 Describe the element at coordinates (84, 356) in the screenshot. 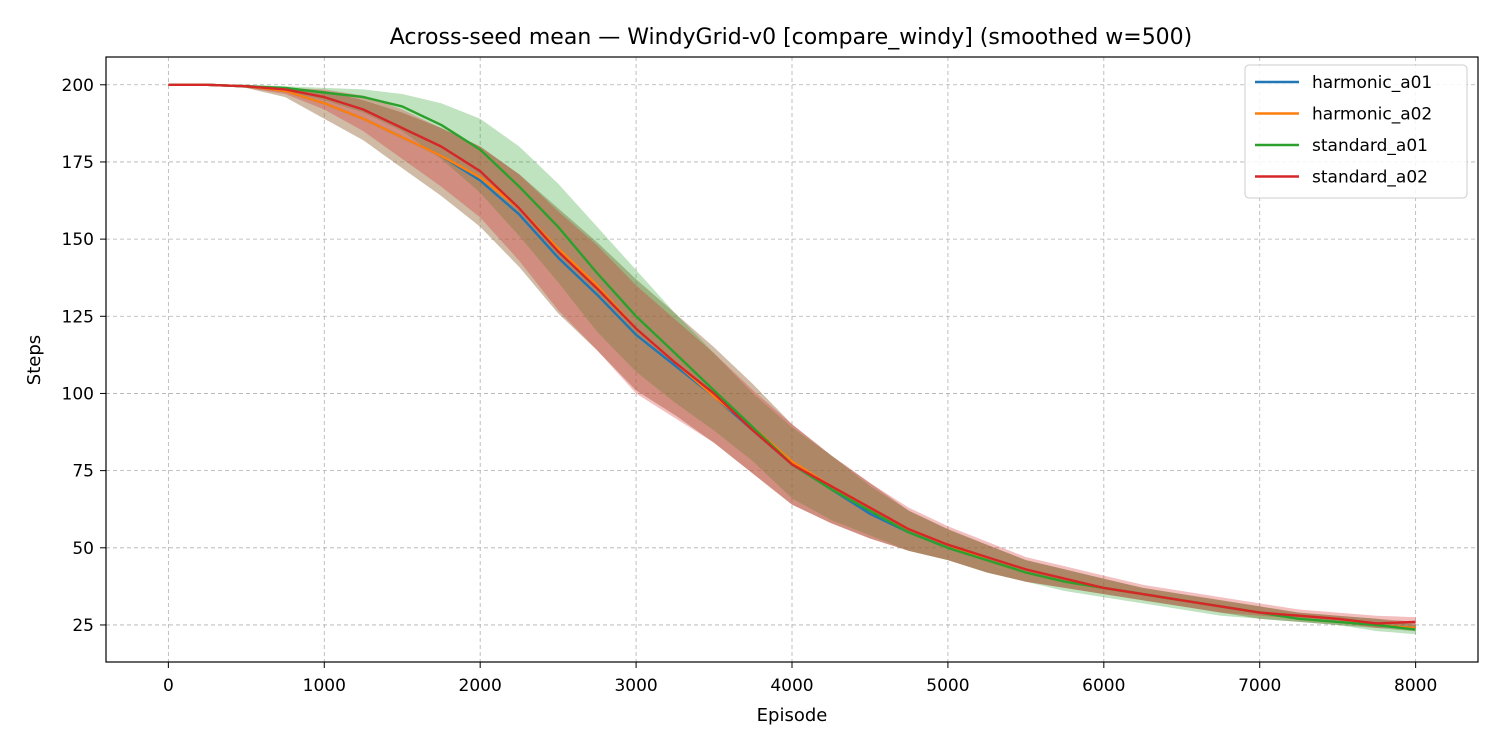

I see `y-axis-ticks: 25 50 75 100 125 150 175 200` at that location.